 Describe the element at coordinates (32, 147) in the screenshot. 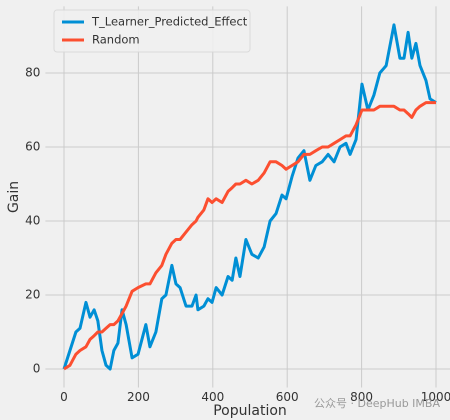

I see `y-tick-label: 60` at that location.